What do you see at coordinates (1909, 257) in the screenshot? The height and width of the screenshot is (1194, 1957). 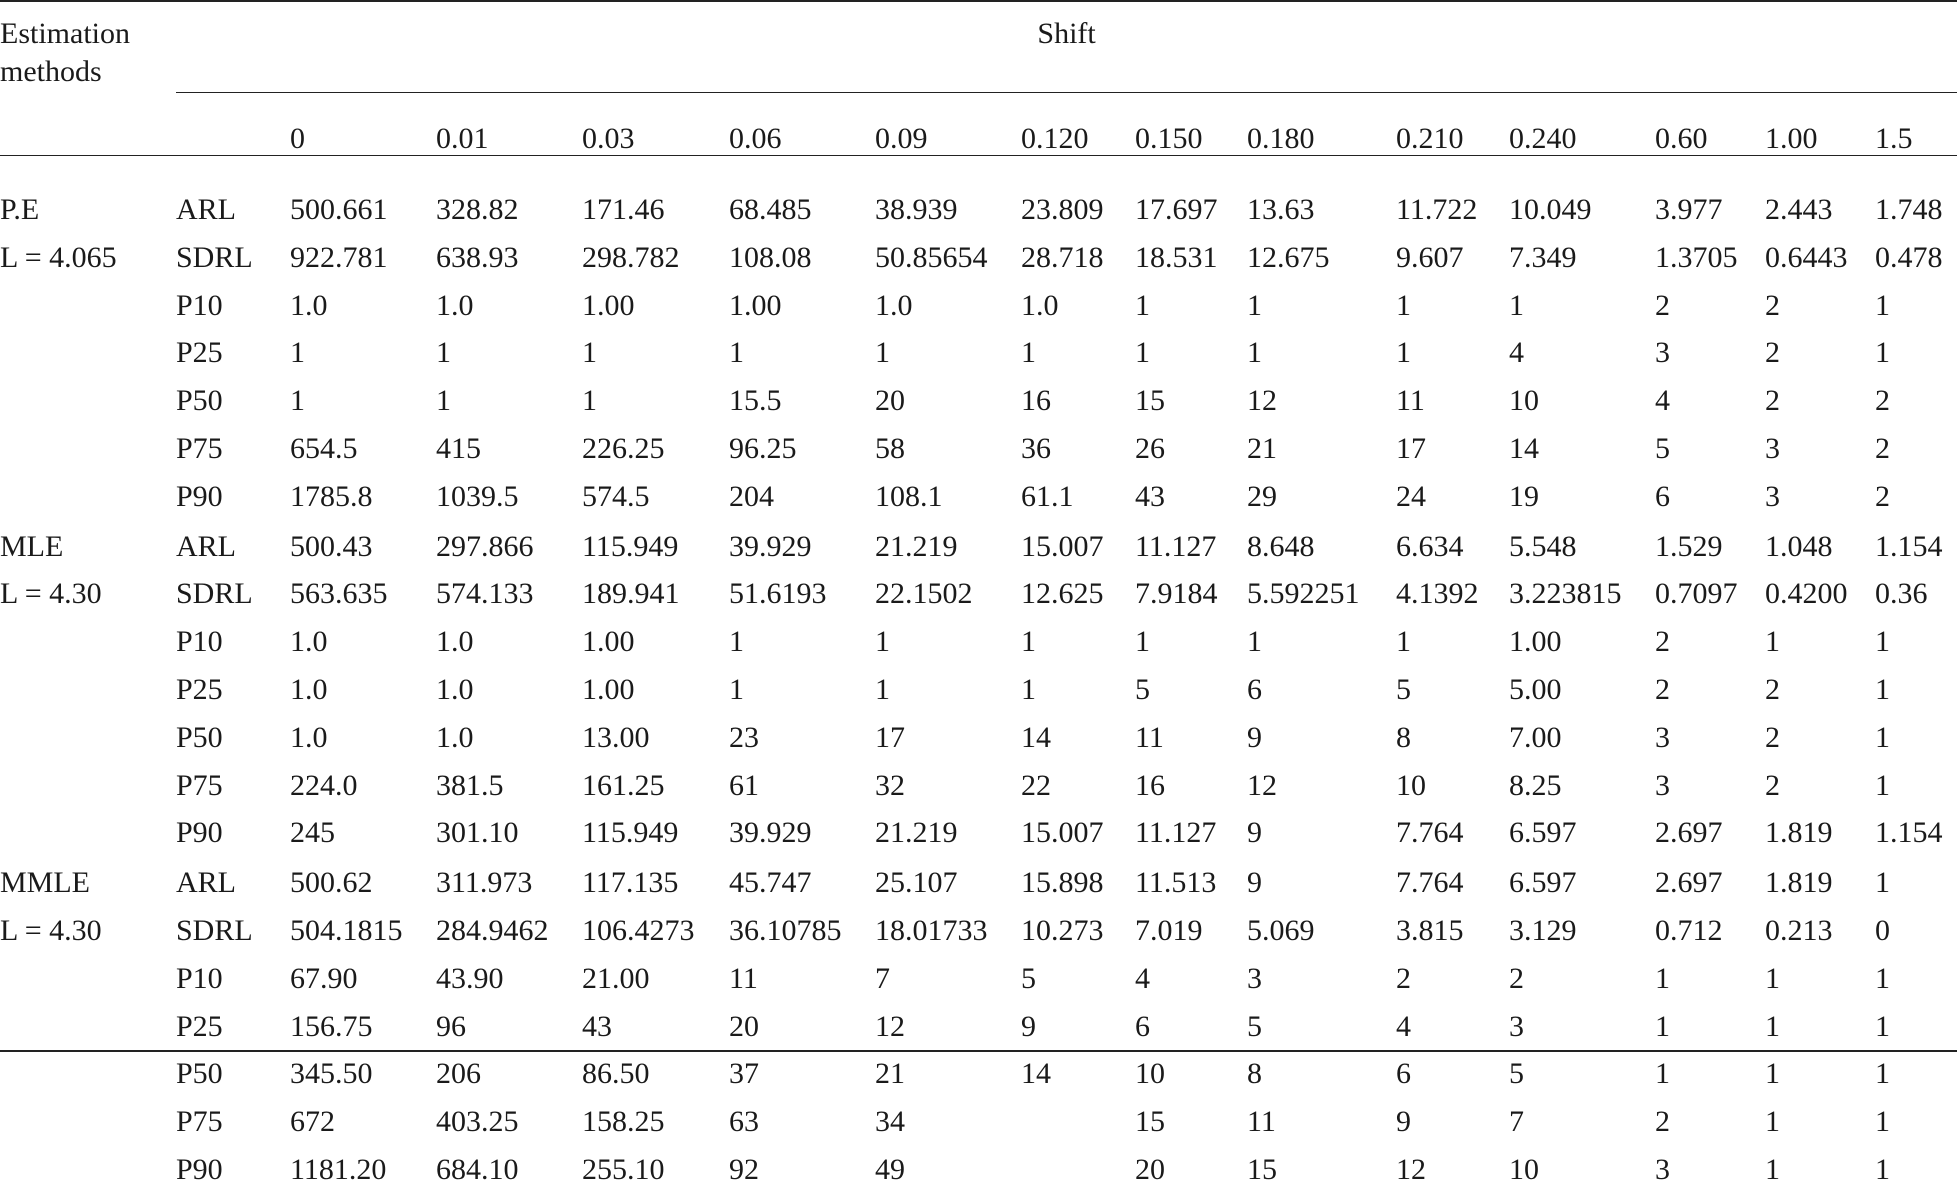 I see `value-cell: 0.478` at bounding box center [1909, 257].